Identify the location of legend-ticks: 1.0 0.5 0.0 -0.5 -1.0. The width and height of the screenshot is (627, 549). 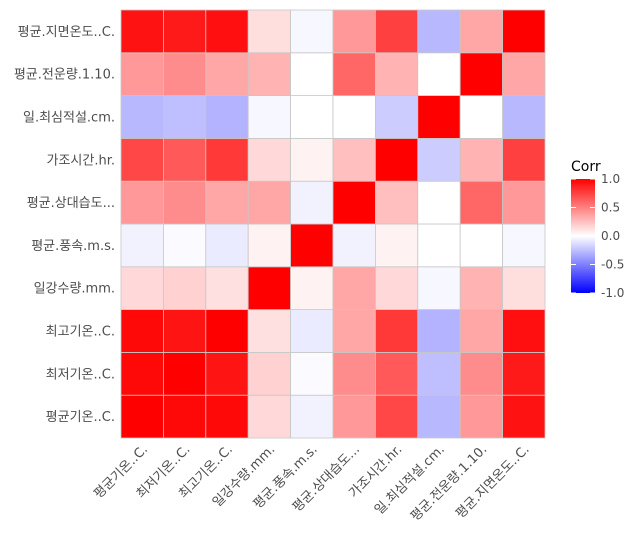
(597, 236).